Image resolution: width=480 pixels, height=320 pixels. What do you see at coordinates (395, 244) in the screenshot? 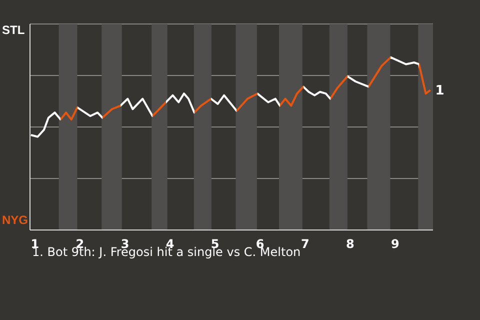
I see `x-tick-label: 9` at bounding box center [395, 244].